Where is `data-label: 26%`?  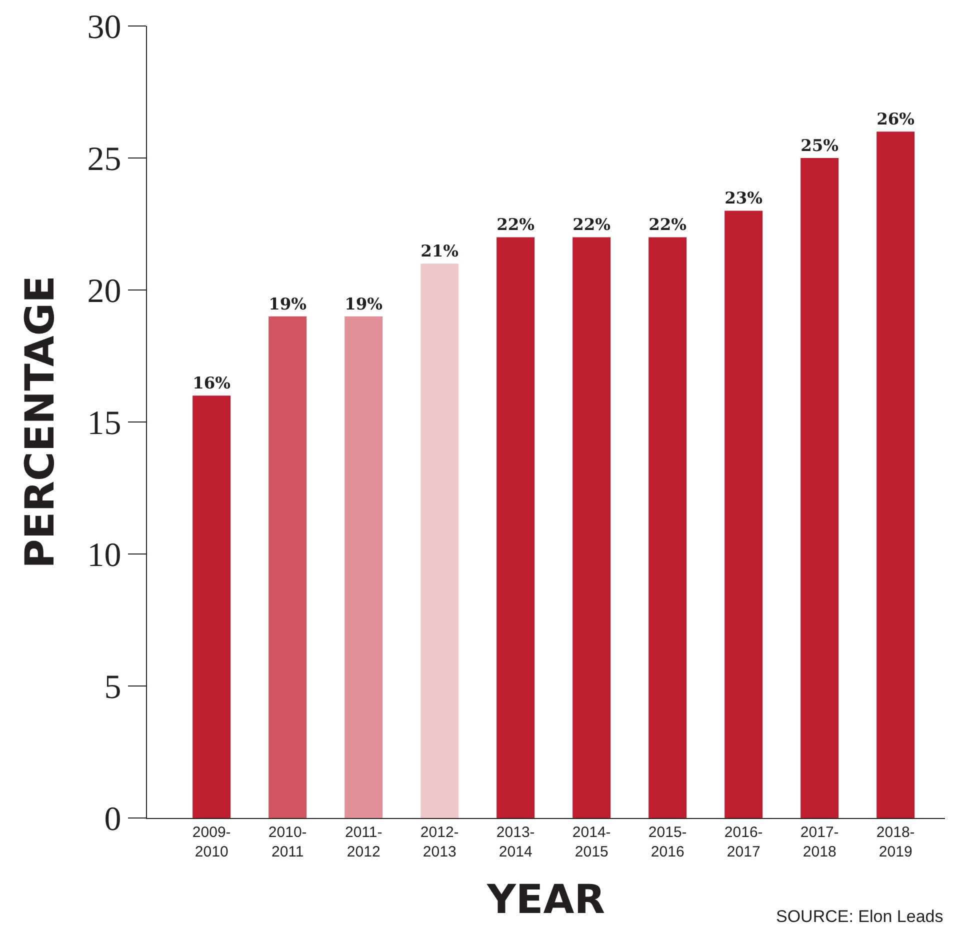
data-label: 26% is located at coordinates (896, 119).